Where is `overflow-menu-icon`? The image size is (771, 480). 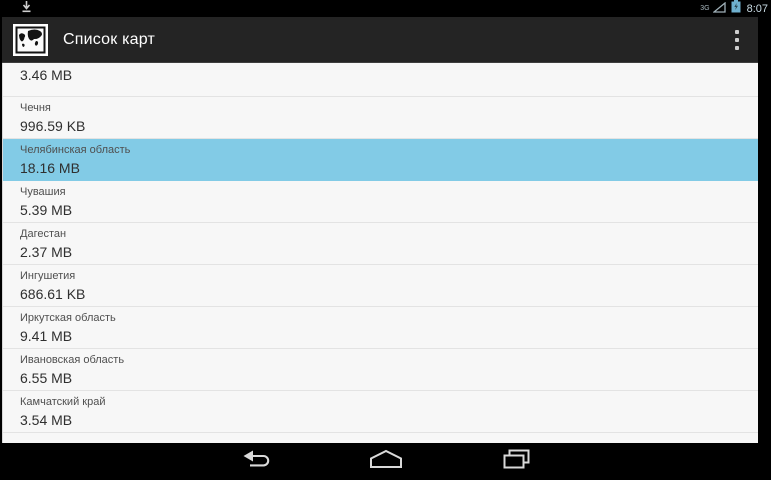
overflow-menu-icon is located at coordinates (737, 39).